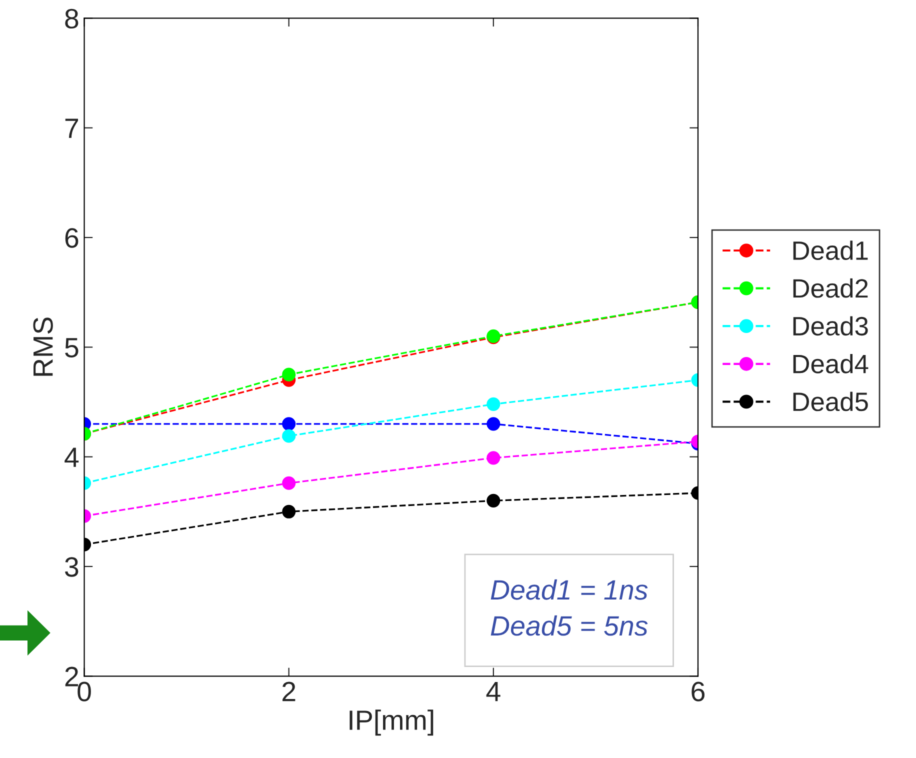 The width and height of the screenshot is (916, 758). Describe the element at coordinates (71, 238) in the screenshot. I see `y-tick-label: 6` at that location.